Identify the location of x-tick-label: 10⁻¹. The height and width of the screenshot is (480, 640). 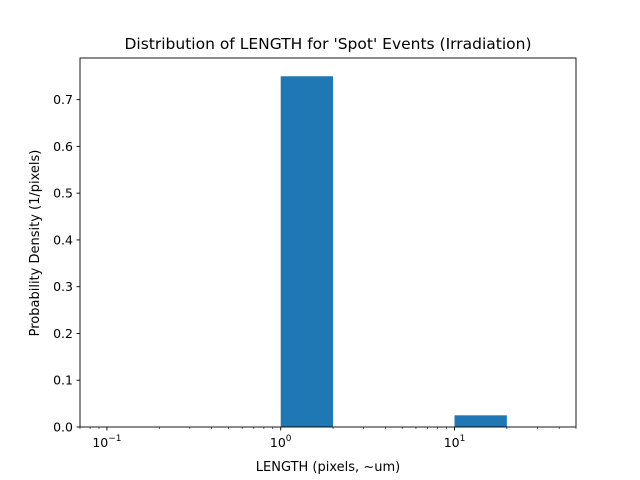
(106, 442).